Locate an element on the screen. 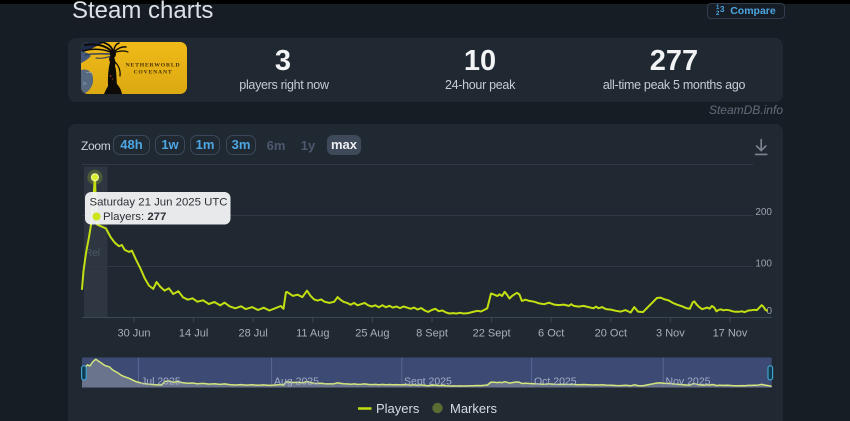 Image resolution: width=850 pixels, height=421 pixels. svg-text: 100 is located at coordinates (763, 263).